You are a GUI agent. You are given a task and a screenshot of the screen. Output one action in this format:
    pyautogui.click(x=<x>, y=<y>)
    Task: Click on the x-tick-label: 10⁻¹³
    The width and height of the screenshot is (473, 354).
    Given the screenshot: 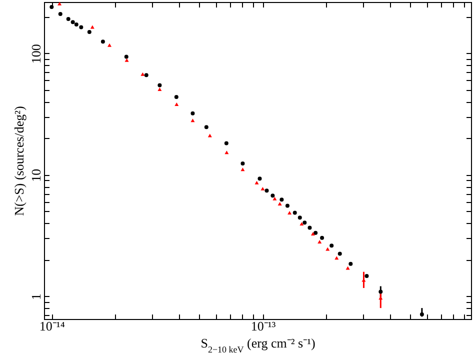 What is the action you would take?
    pyautogui.click(x=263, y=326)
    